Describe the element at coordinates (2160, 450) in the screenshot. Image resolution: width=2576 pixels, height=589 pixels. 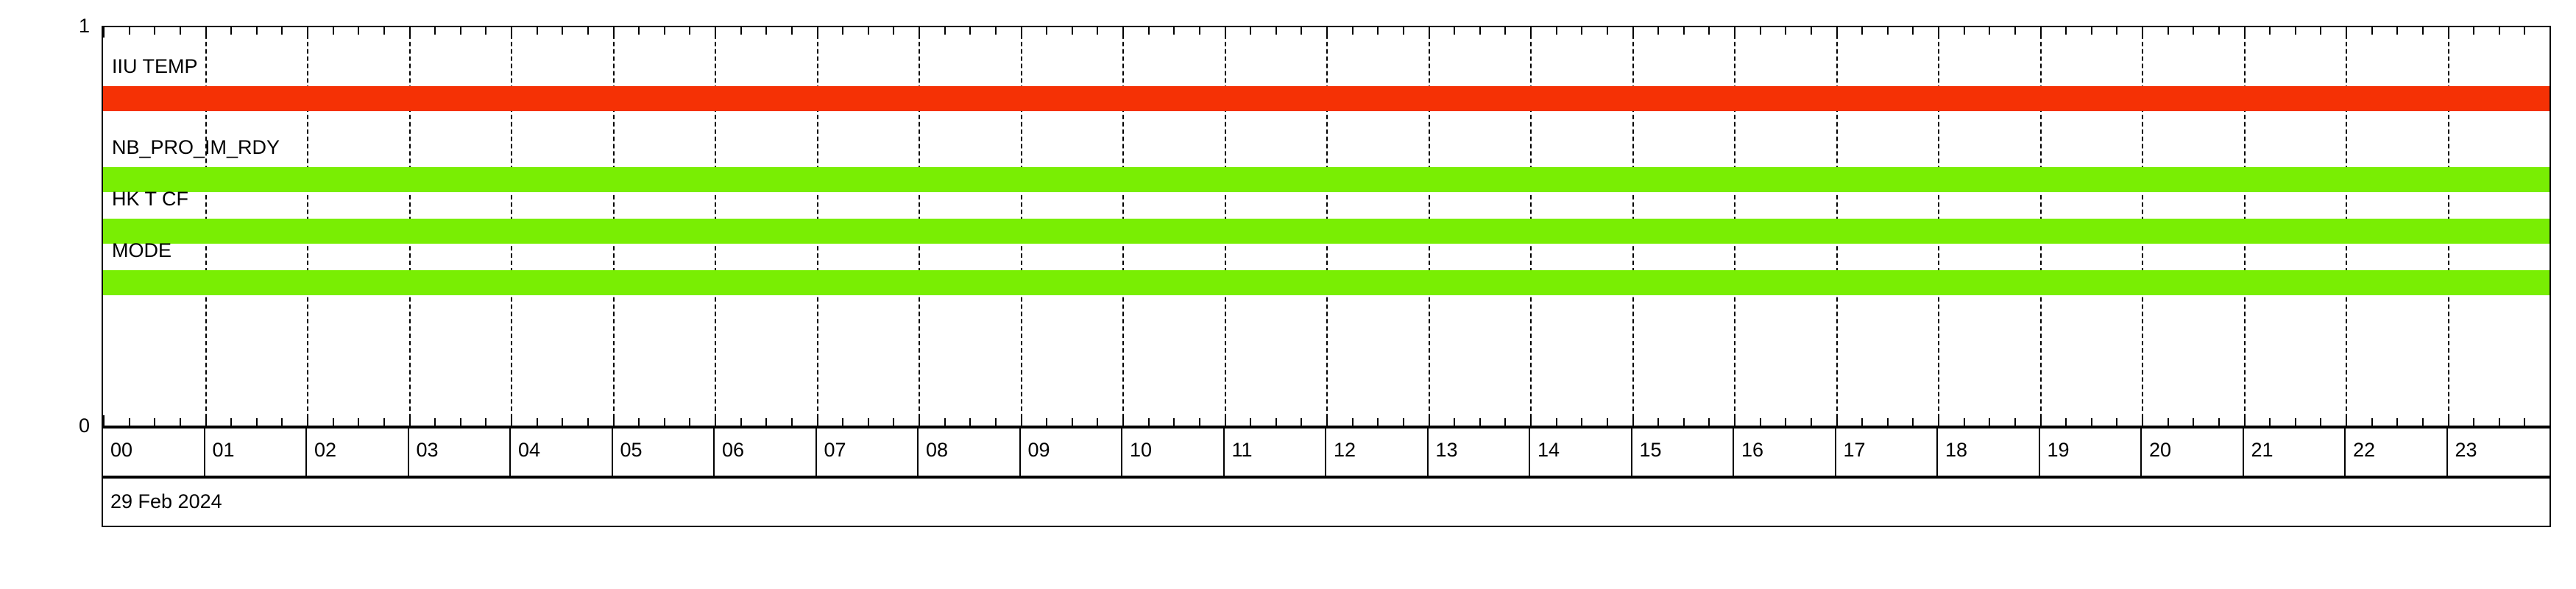
I see `hour-label: 20` at that location.